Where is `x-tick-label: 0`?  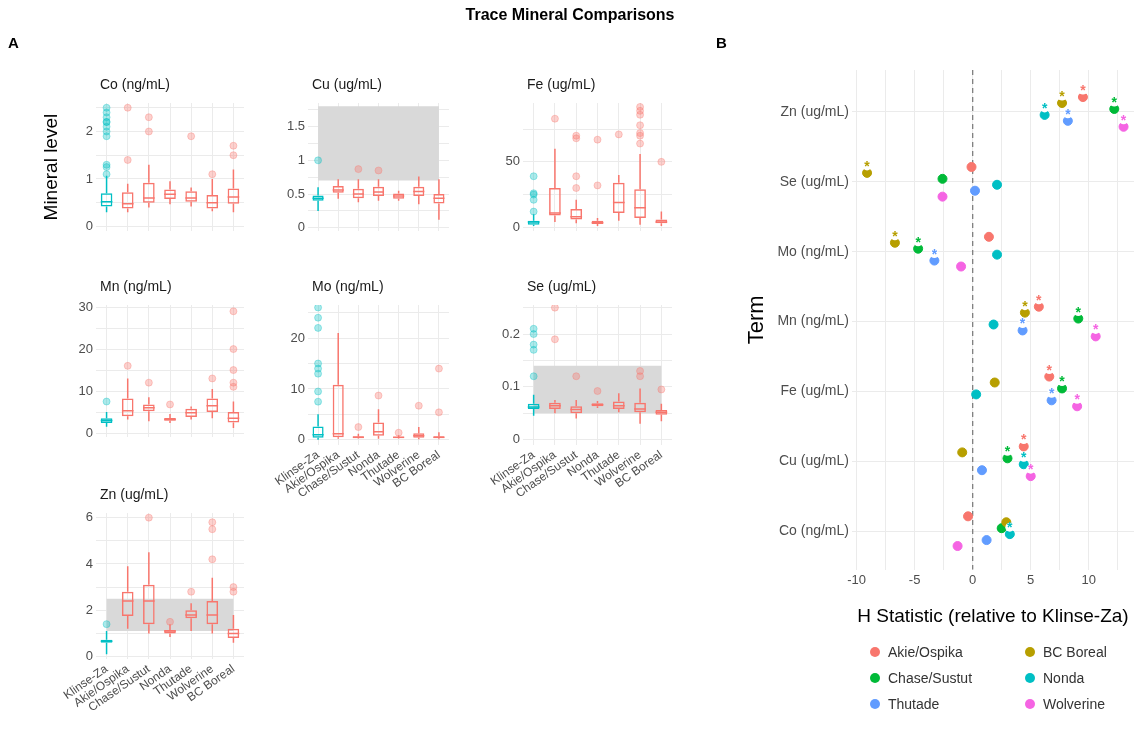 x-tick-label: 0 is located at coordinates (973, 579).